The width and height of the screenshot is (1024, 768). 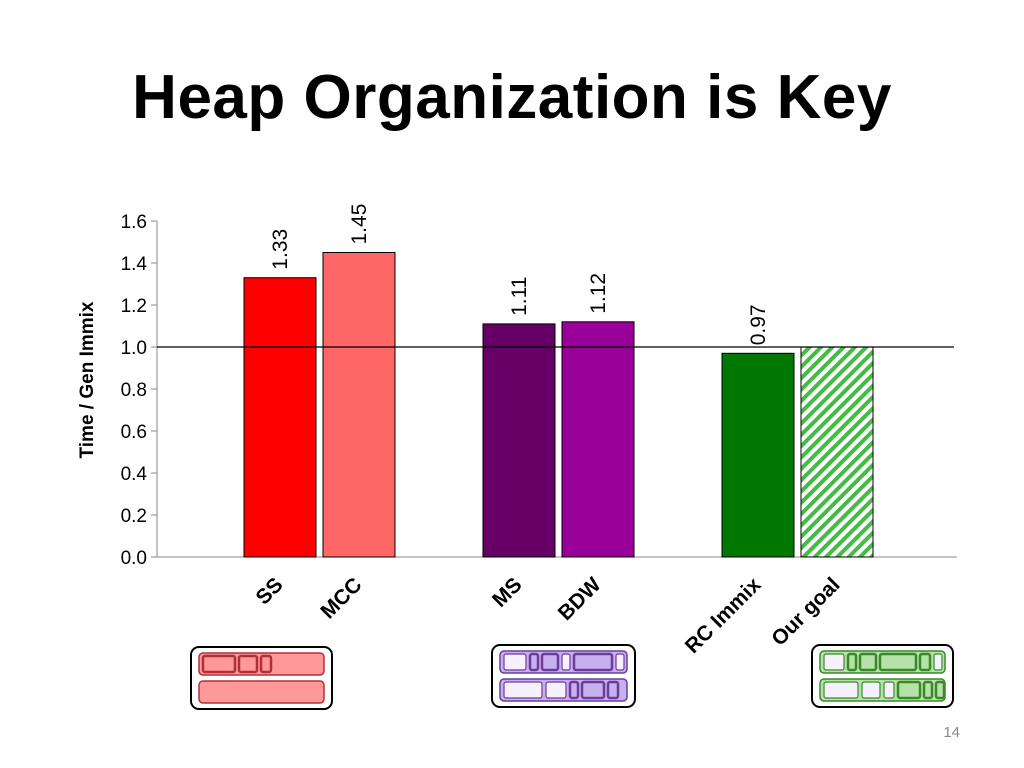 I want to click on purple-heap-diagram-icon, so click(x=563, y=676).